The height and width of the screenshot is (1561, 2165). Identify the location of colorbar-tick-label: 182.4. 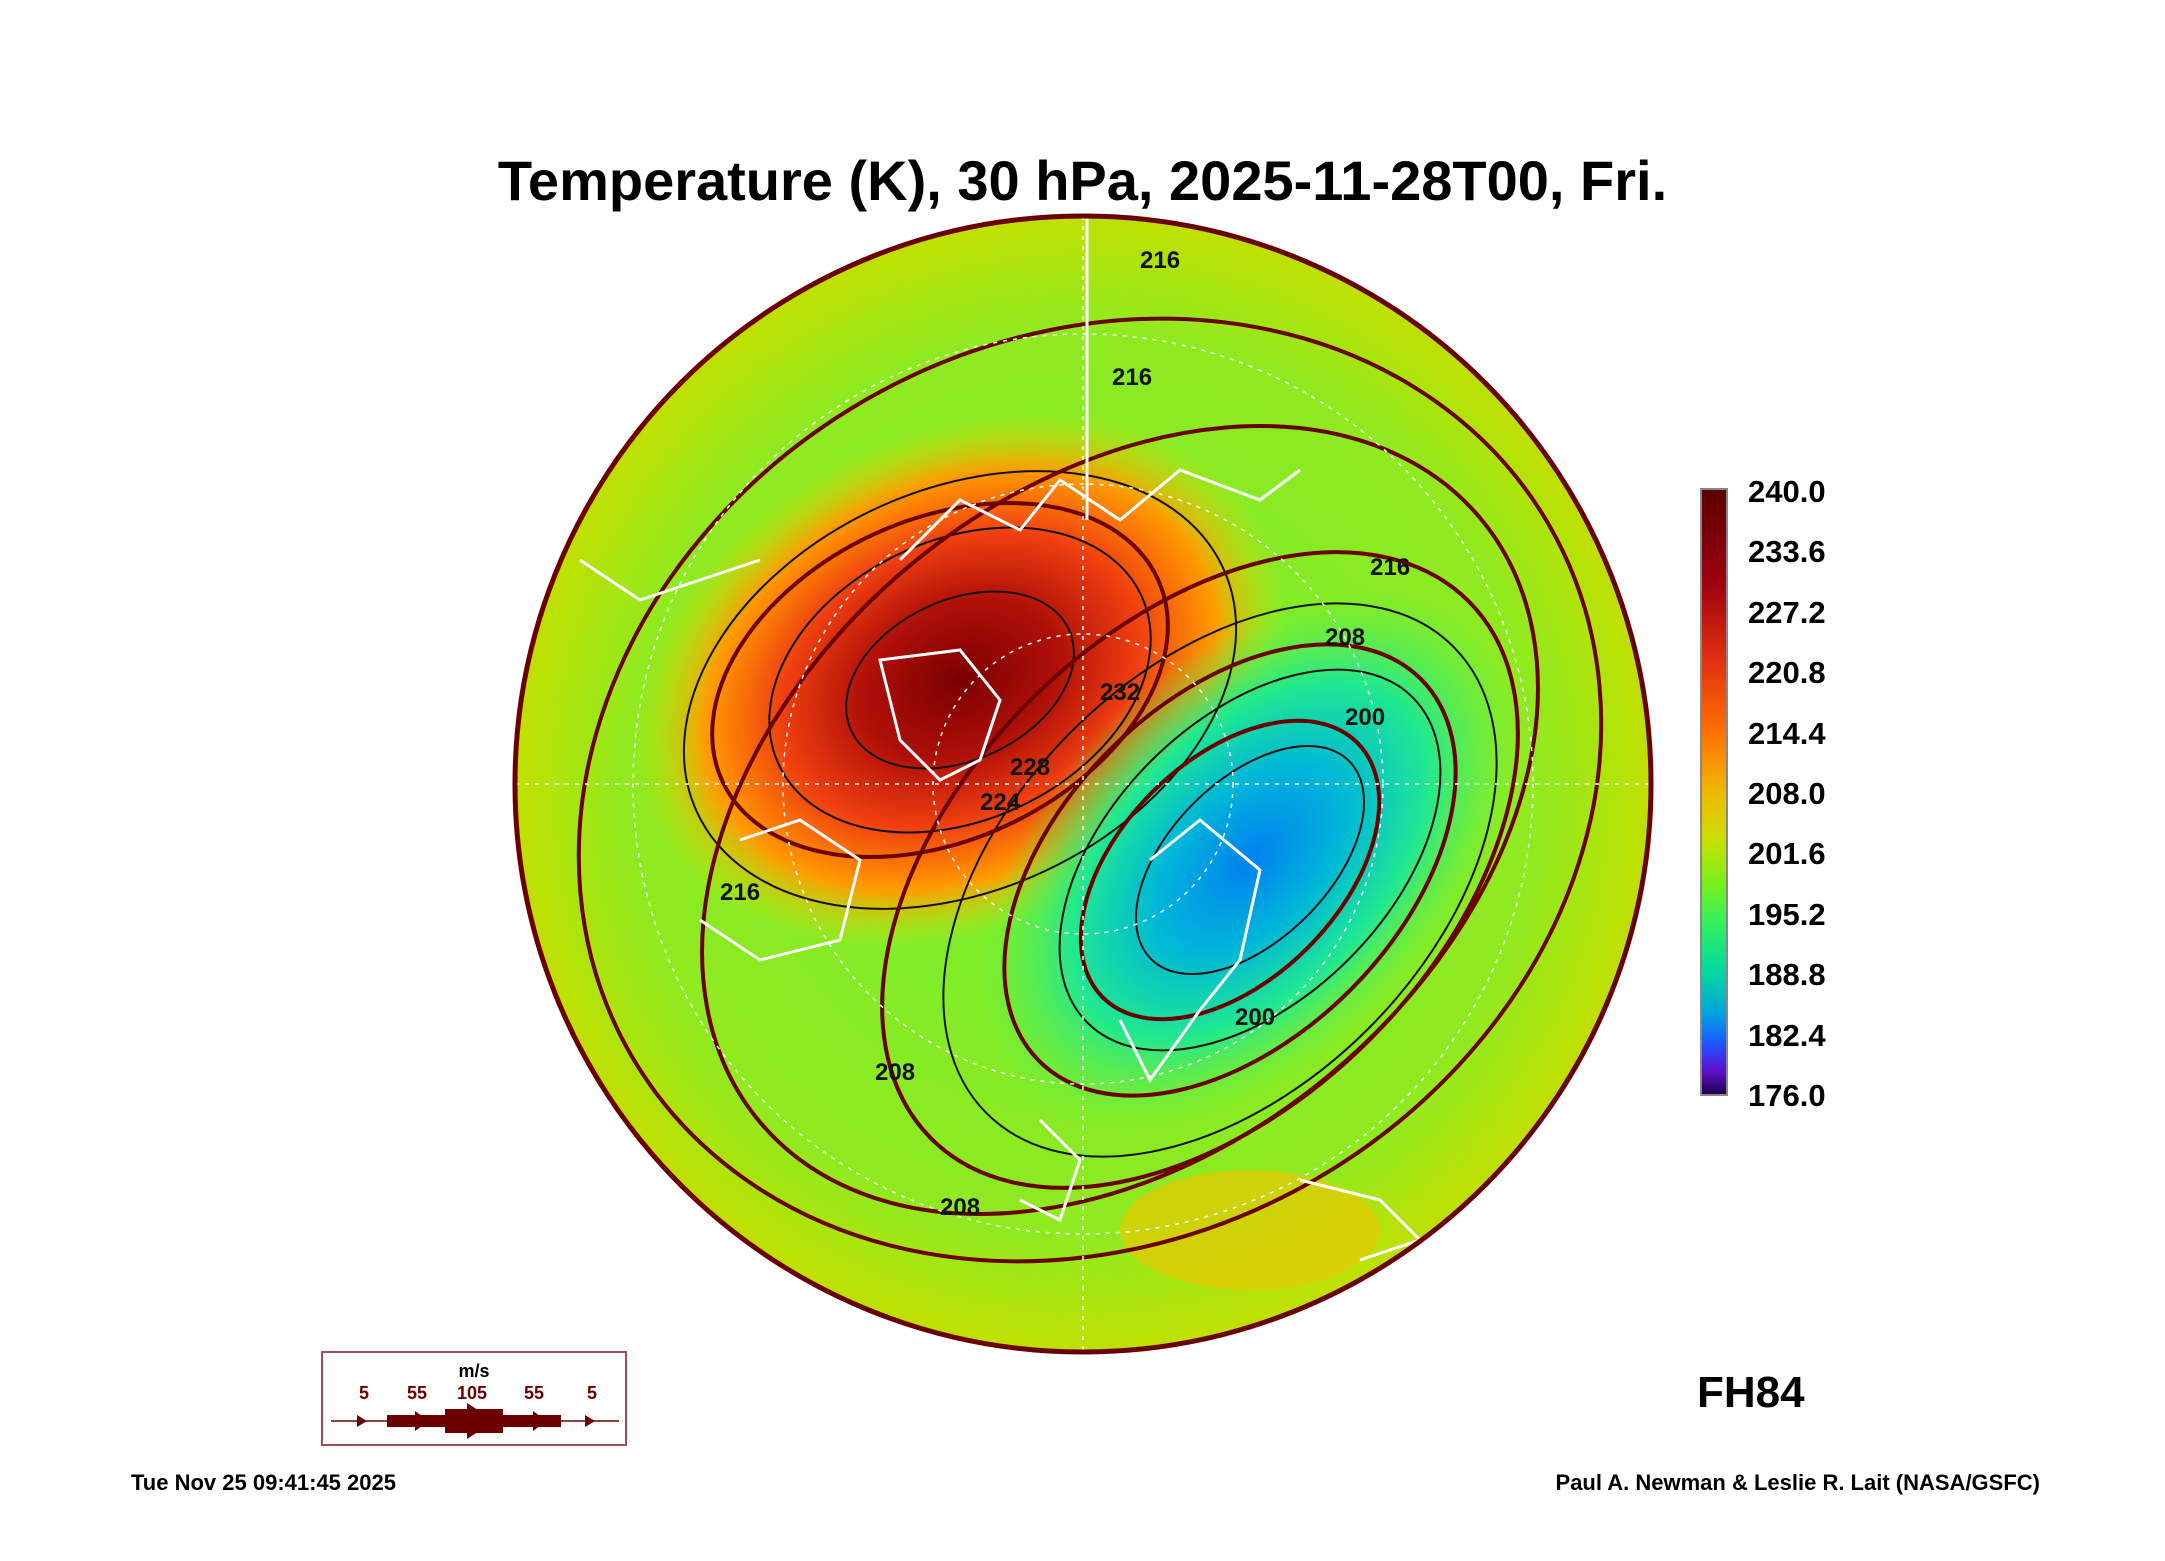
(1787, 1035).